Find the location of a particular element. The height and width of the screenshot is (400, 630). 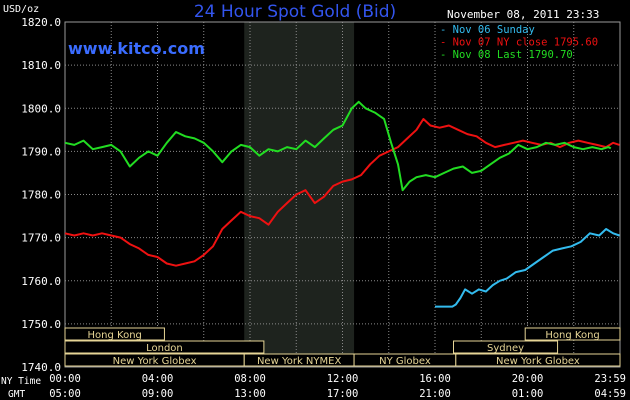

x-tick-label-gmt: 09:00 is located at coordinates (158, 394).